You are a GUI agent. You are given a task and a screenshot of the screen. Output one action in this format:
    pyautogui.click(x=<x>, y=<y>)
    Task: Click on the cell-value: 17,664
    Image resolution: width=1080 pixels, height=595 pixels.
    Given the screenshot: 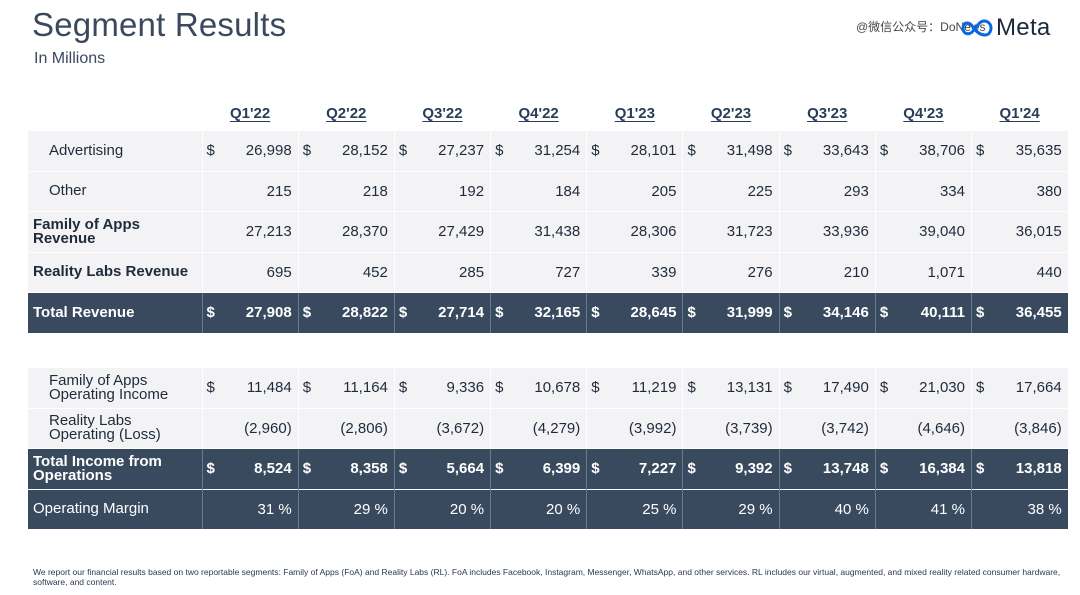 What is the action you would take?
    pyautogui.click(x=1038, y=388)
    